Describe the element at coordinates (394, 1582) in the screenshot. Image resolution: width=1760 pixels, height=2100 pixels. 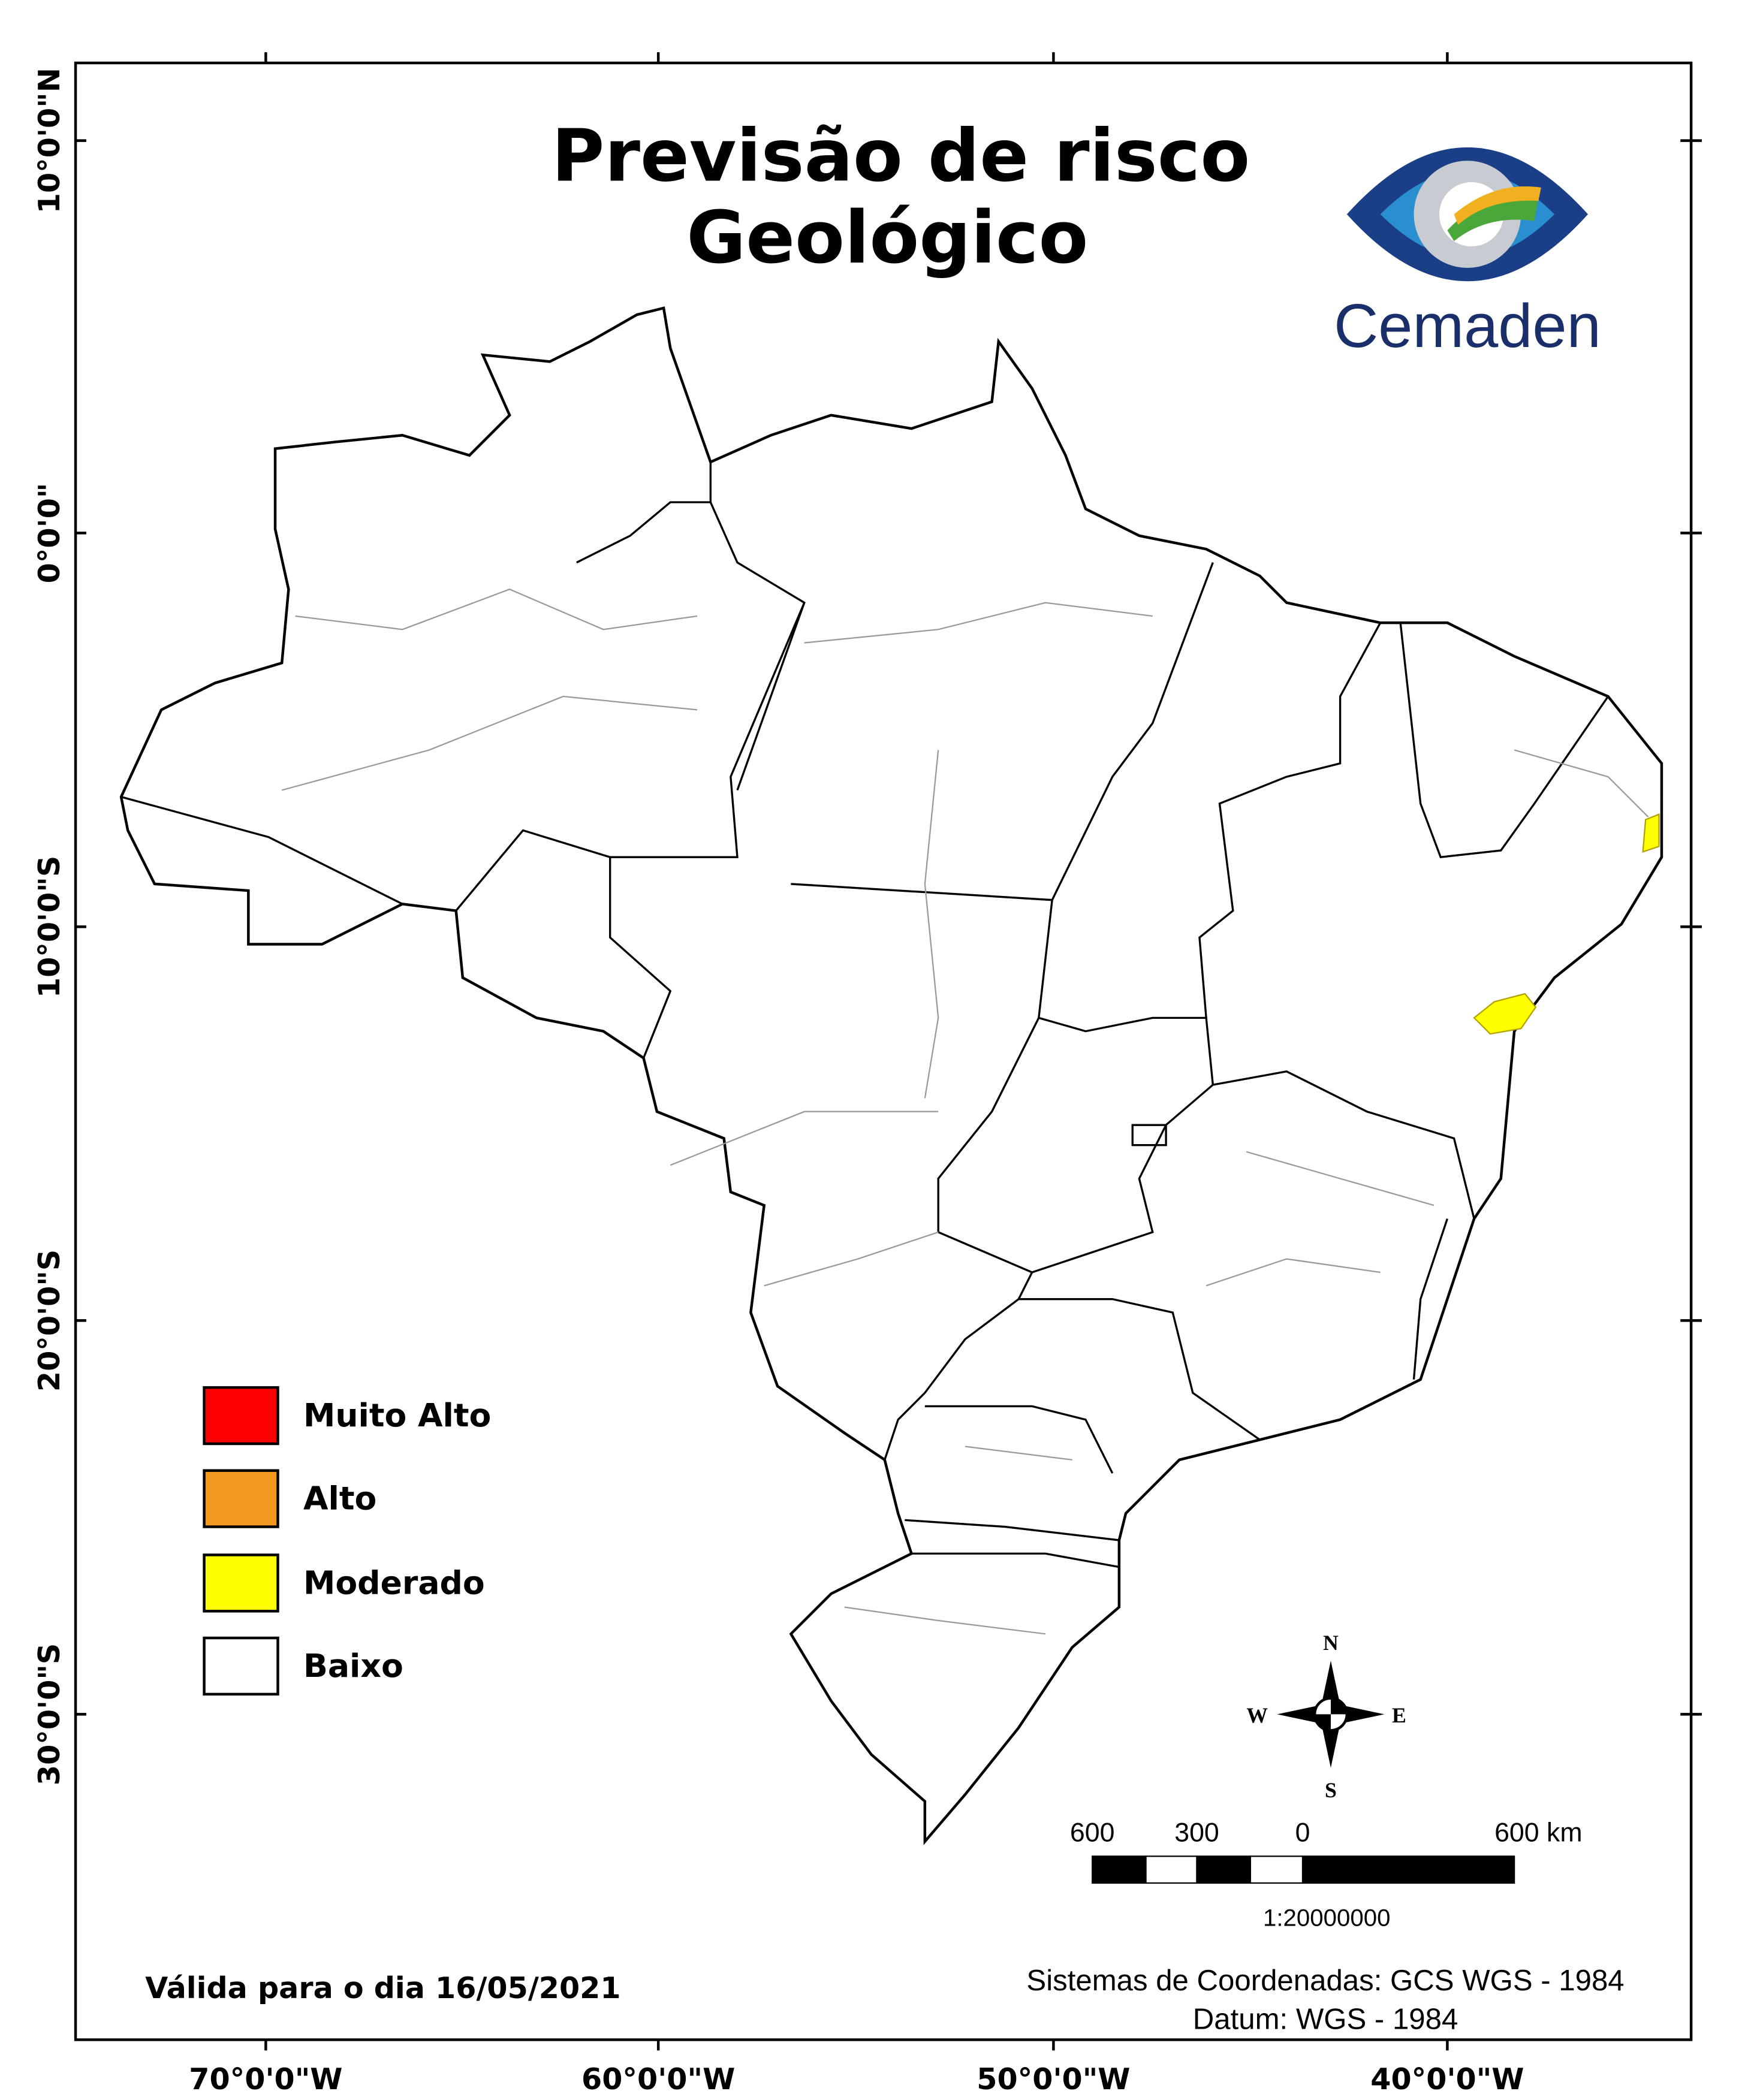
I see `legend-label: Moderado` at that location.